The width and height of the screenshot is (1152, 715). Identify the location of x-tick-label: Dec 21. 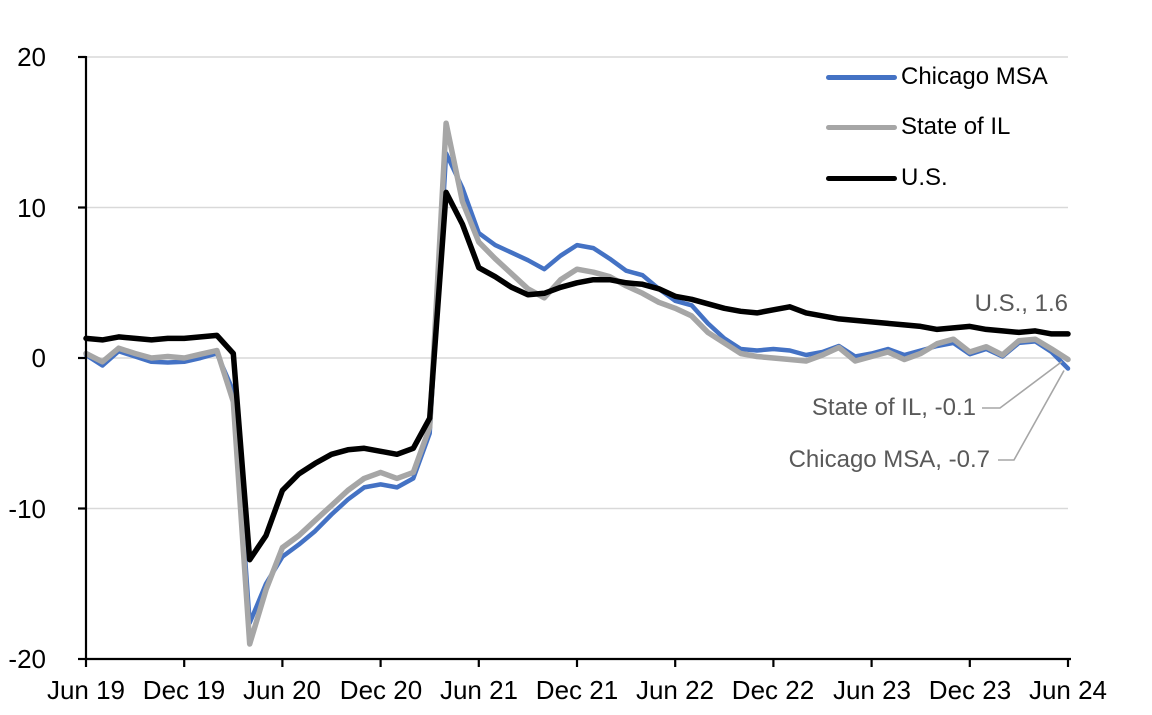
(577, 690).